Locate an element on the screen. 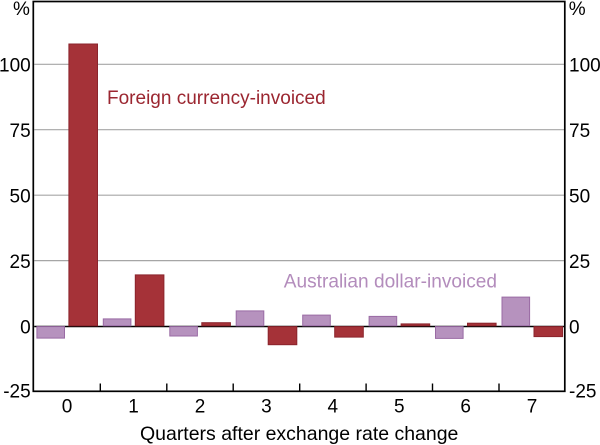 This screenshot has height=445, width=600. svg-text: 5 is located at coordinates (399, 407).